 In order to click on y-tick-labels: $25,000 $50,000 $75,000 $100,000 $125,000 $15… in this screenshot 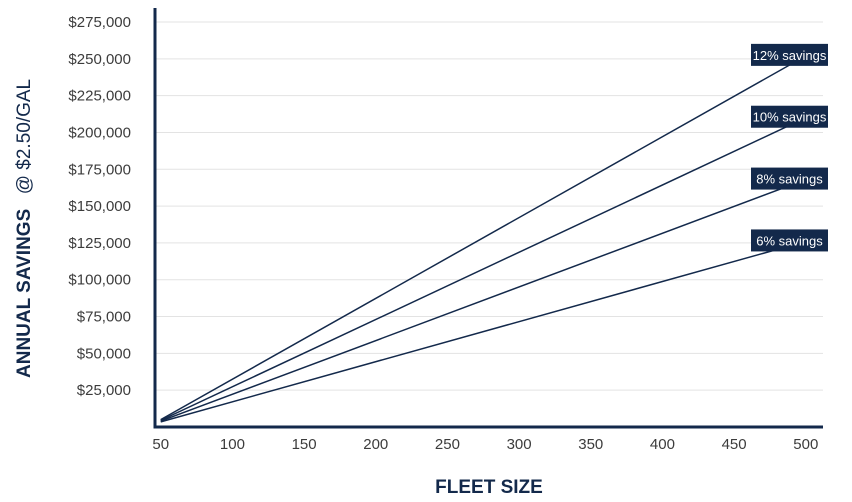, I will do `click(99, 206)`.